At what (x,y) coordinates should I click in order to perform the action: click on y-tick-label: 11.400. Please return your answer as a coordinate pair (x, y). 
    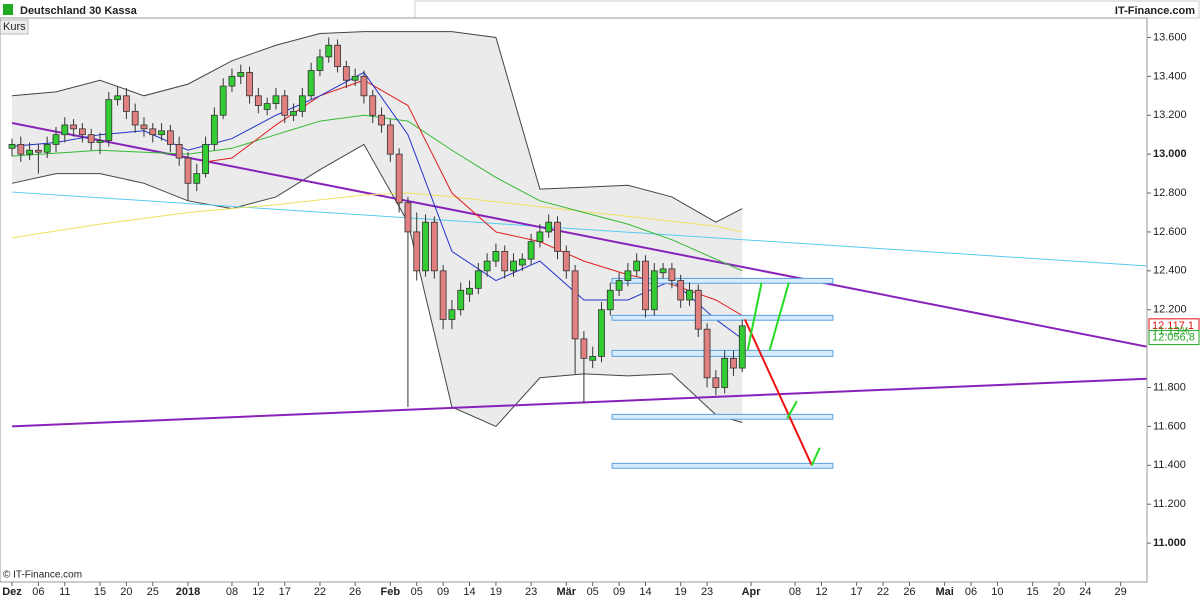
    Looking at the image, I should click on (1169, 465).